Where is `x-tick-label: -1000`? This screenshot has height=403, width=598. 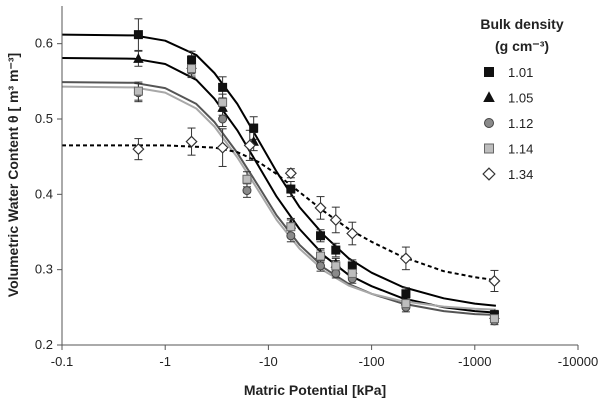 x-tick-label: -1000 is located at coordinates (474, 361).